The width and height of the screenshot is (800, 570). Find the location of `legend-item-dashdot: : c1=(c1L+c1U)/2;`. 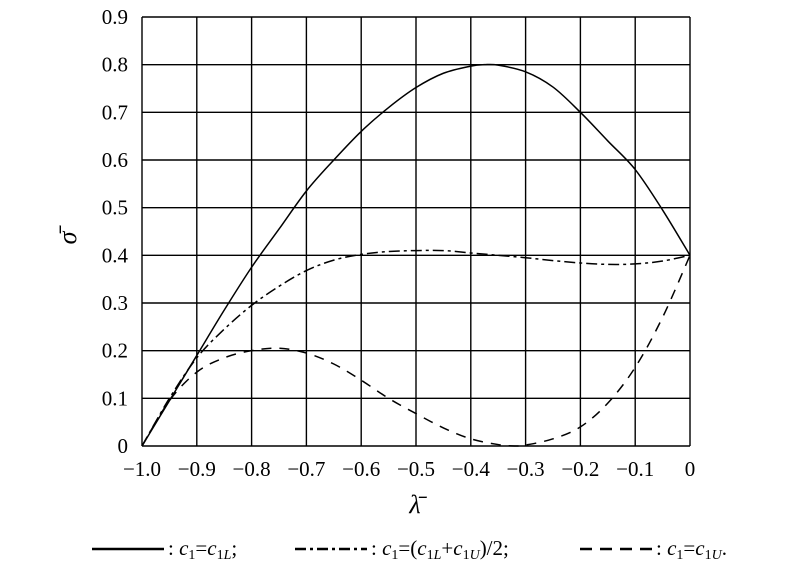

legend-item-dashdot: : c1=(c1L+c1U)/2; is located at coordinates (402, 548).